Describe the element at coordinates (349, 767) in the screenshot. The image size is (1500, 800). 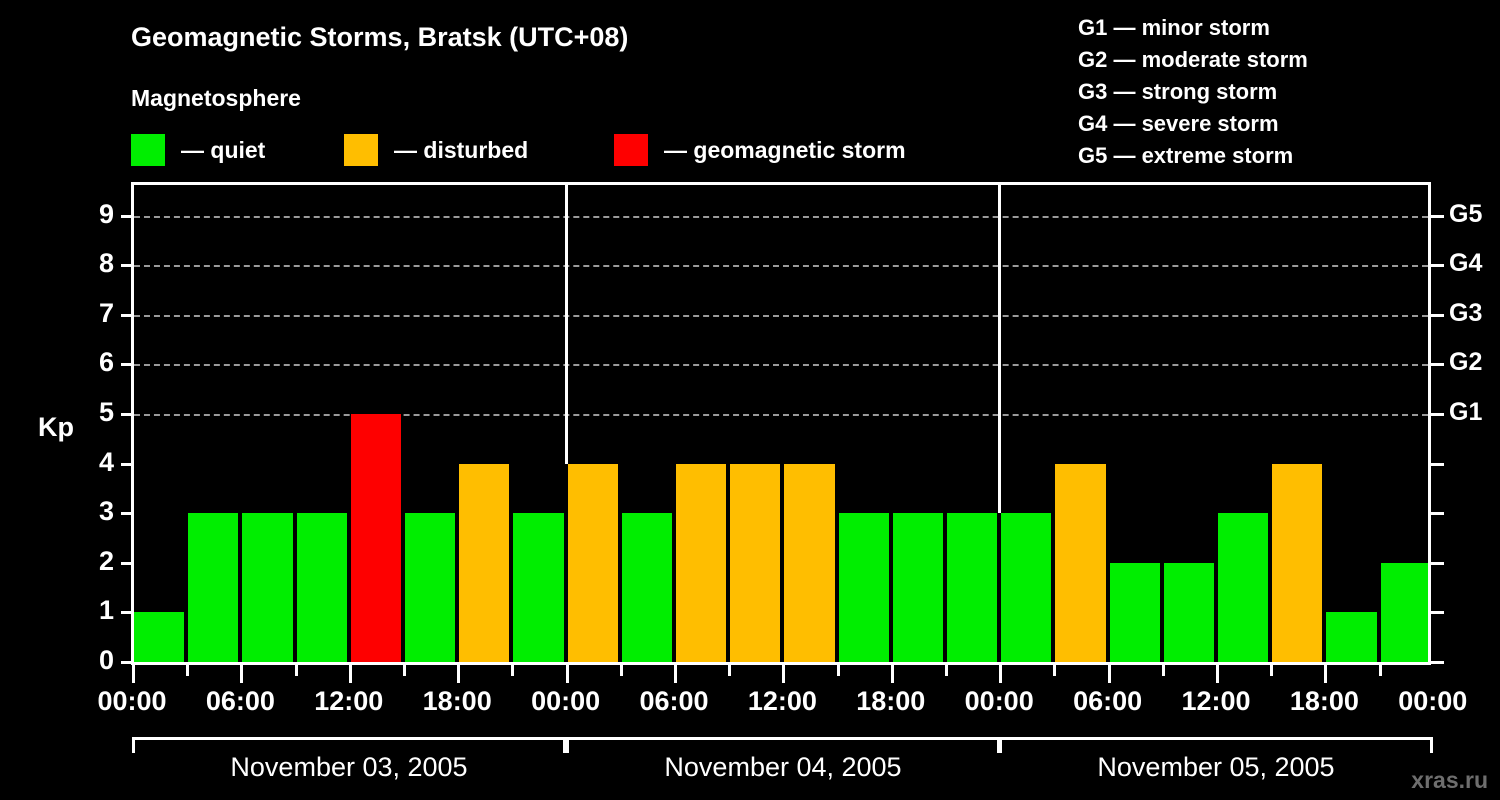
I see `date-label-1: November 03, 2005` at that location.